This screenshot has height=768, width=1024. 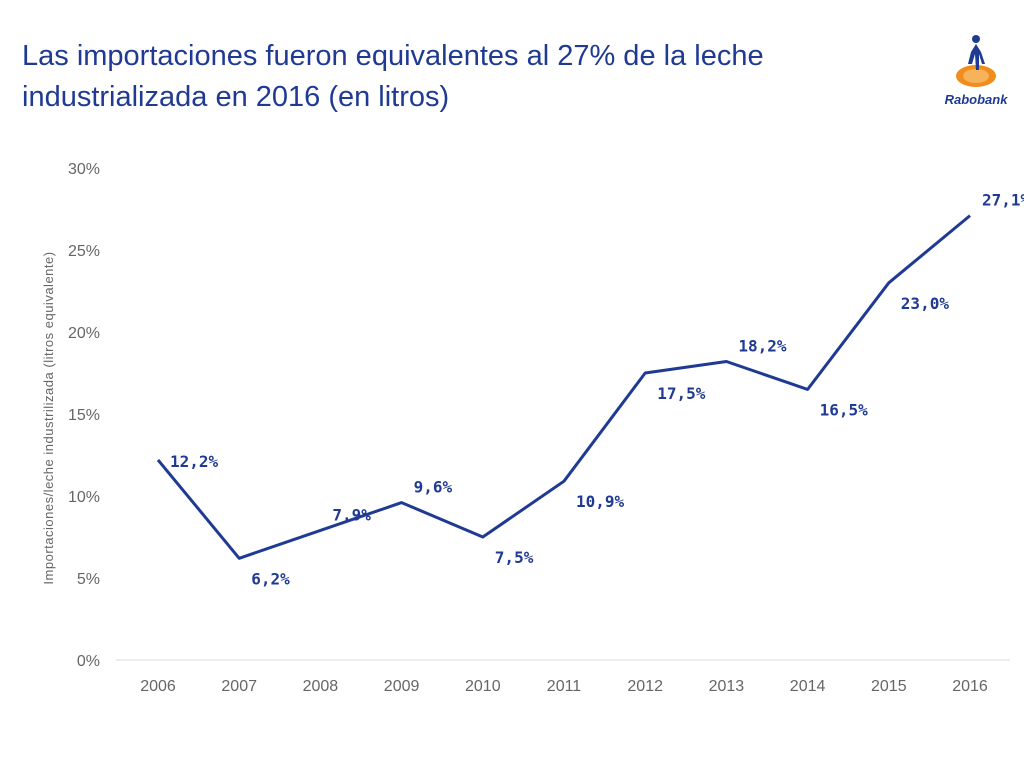 I want to click on data-label: 7,9%, so click(x=351, y=514).